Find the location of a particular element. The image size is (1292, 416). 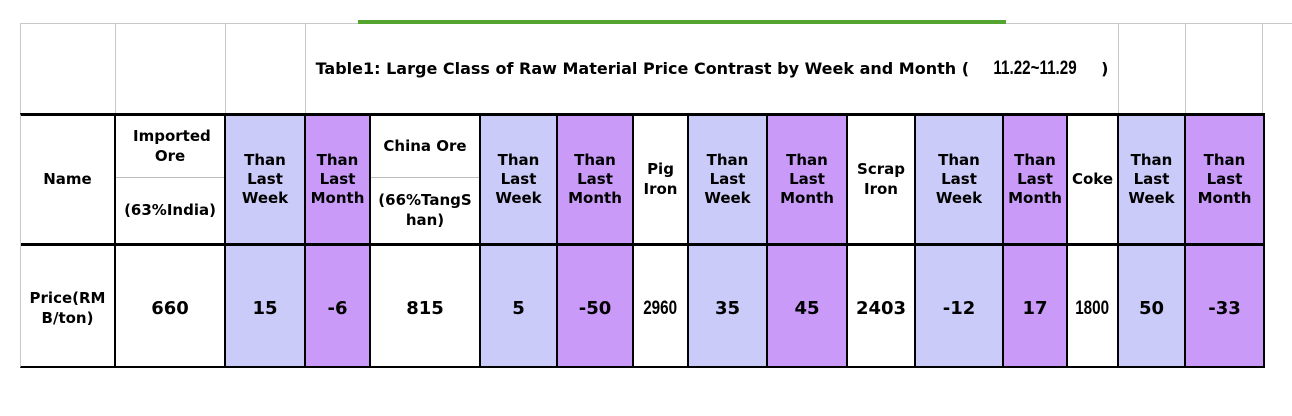

header-pig-iron-cell: Pig Iron is located at coordinates (661, 181).